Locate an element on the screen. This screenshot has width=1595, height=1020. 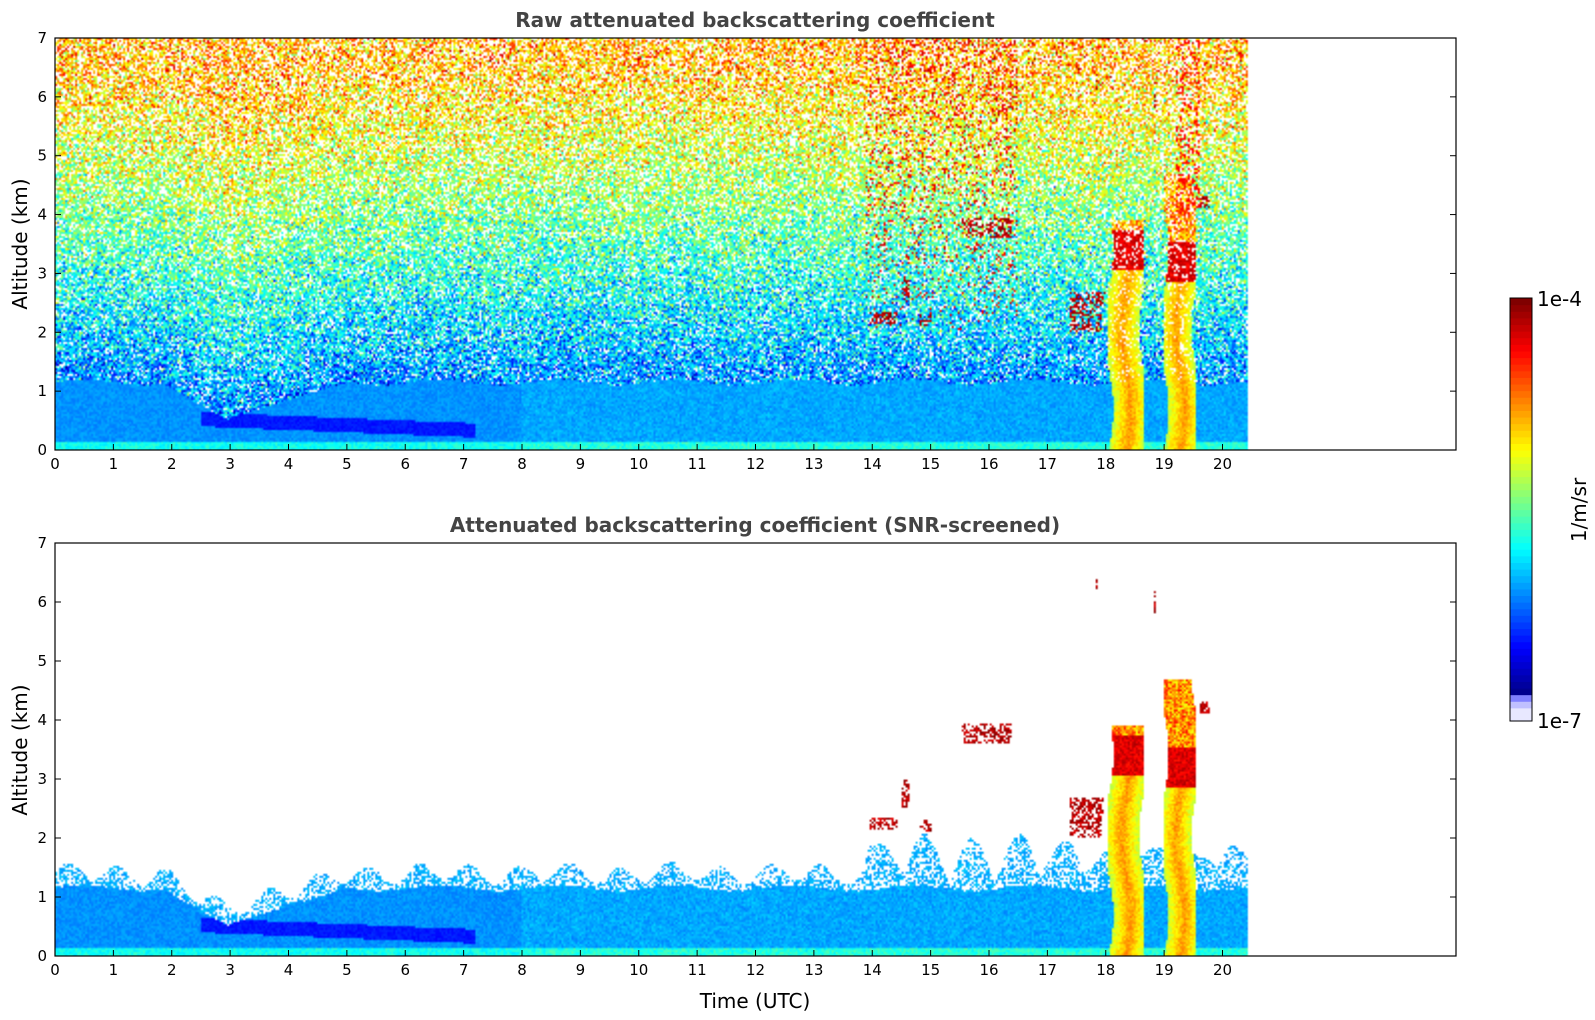
panel-screened-ylabel: Altitude (km) is located at coordinates (20, 749).